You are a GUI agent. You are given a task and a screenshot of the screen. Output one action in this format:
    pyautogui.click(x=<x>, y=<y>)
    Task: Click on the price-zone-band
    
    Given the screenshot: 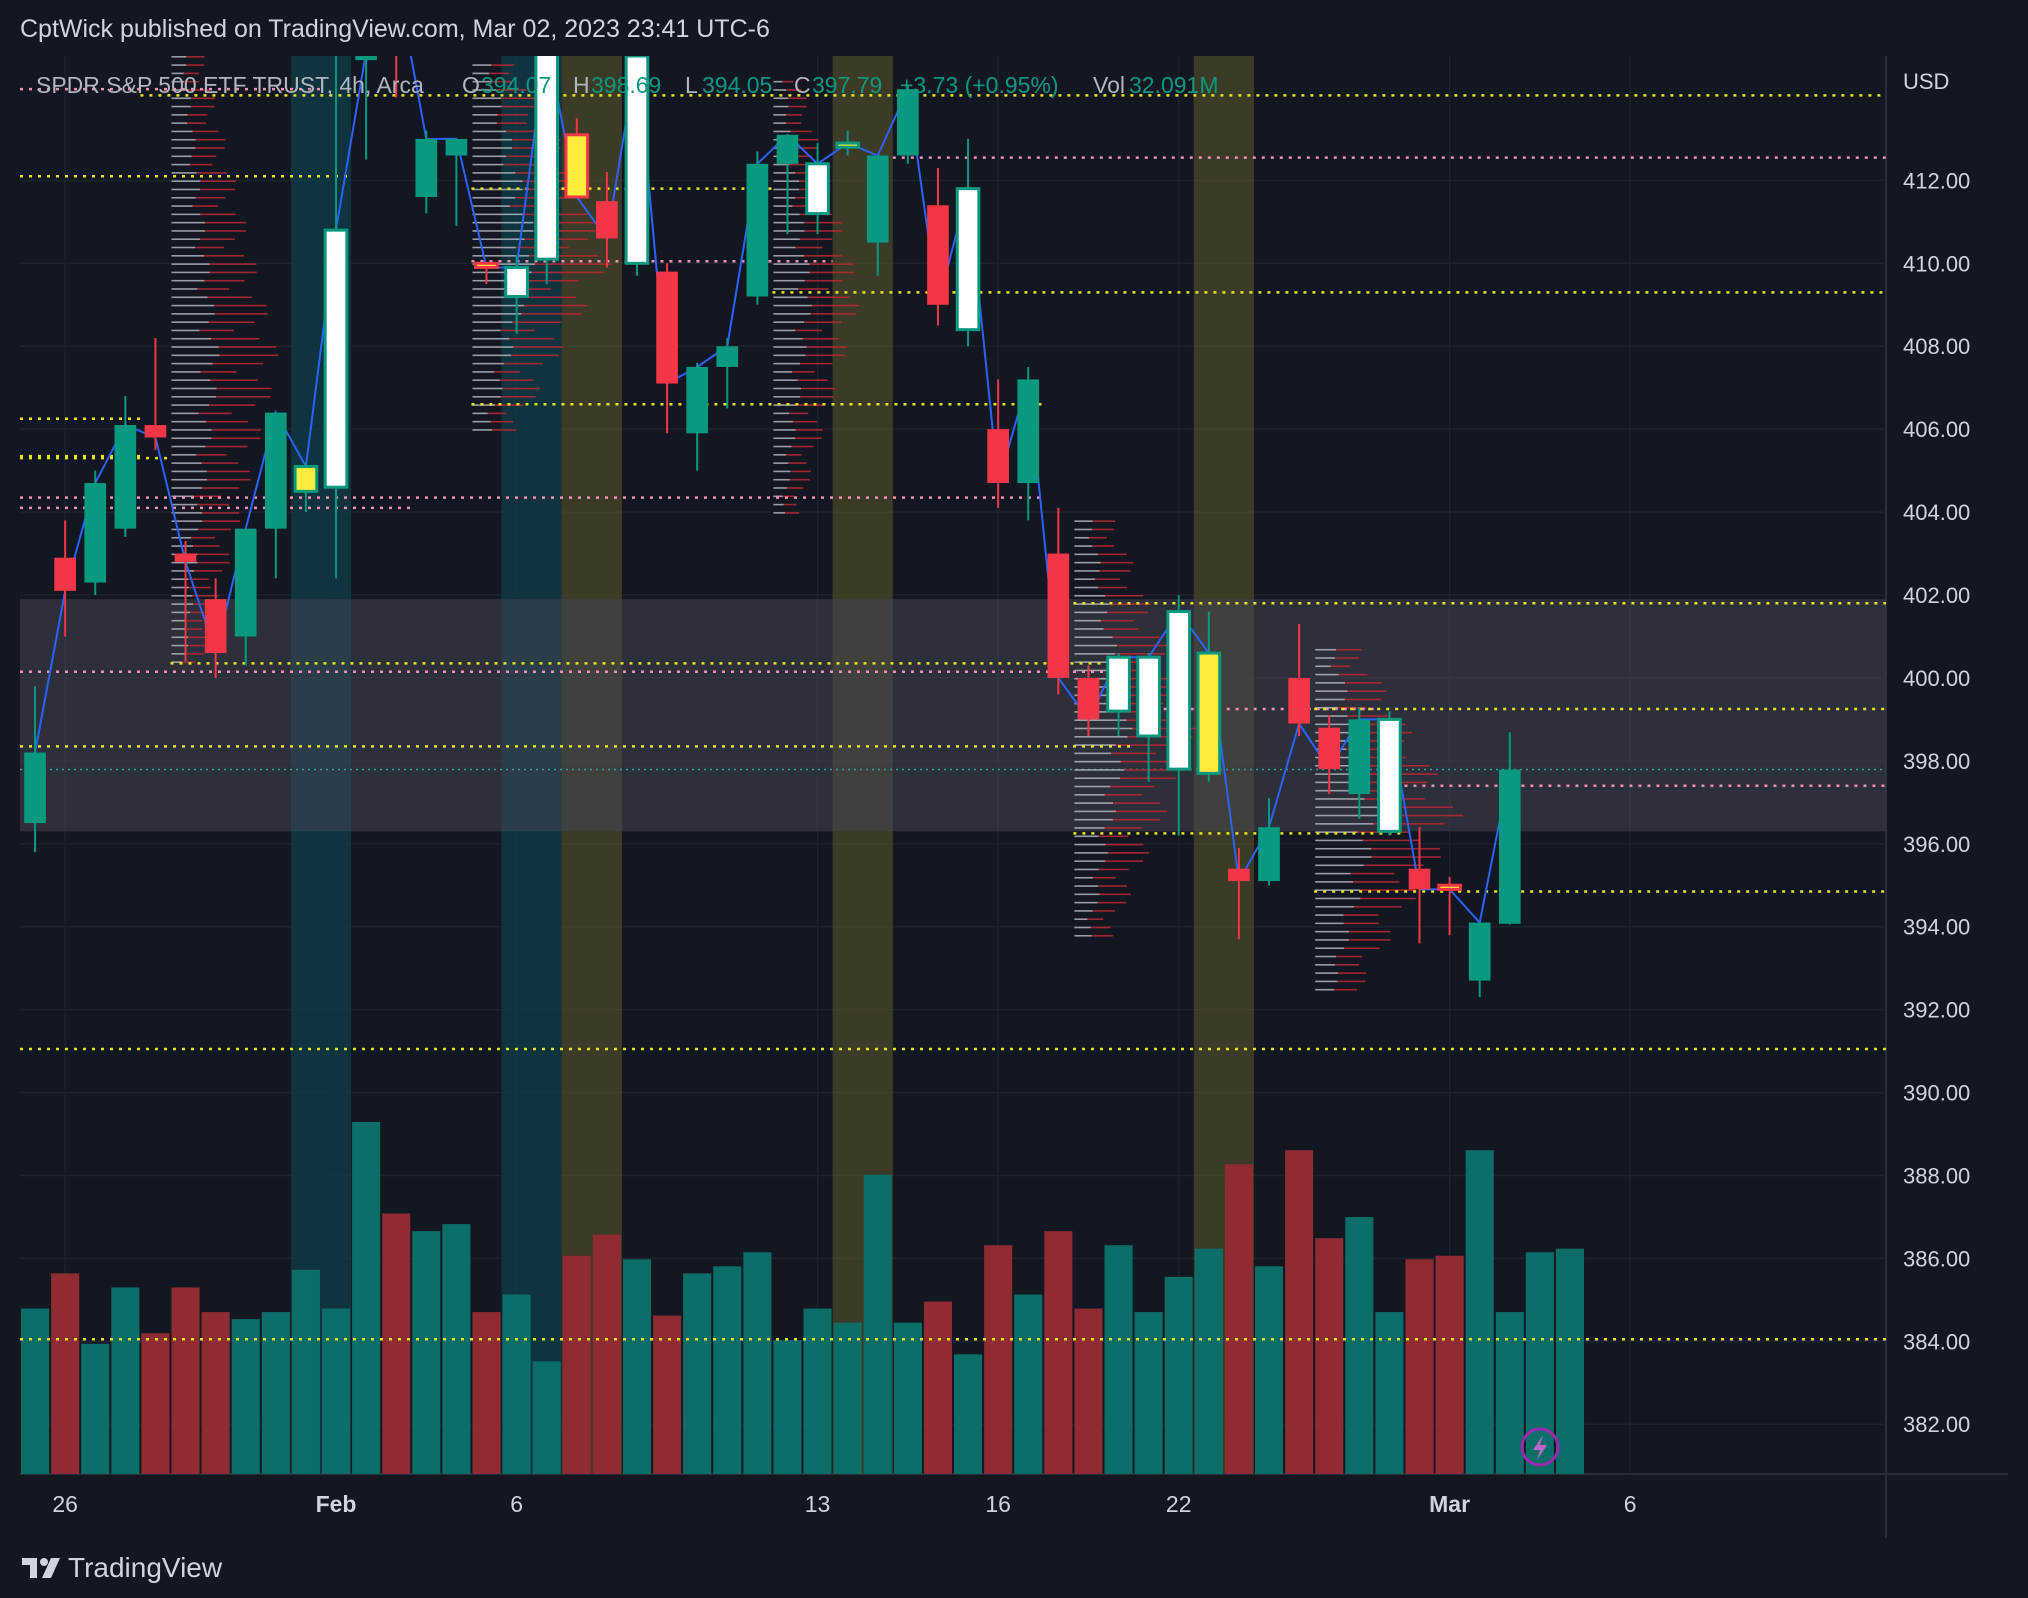 What is the action you would take?
    pyautogui.click(x=953, y=715)
    